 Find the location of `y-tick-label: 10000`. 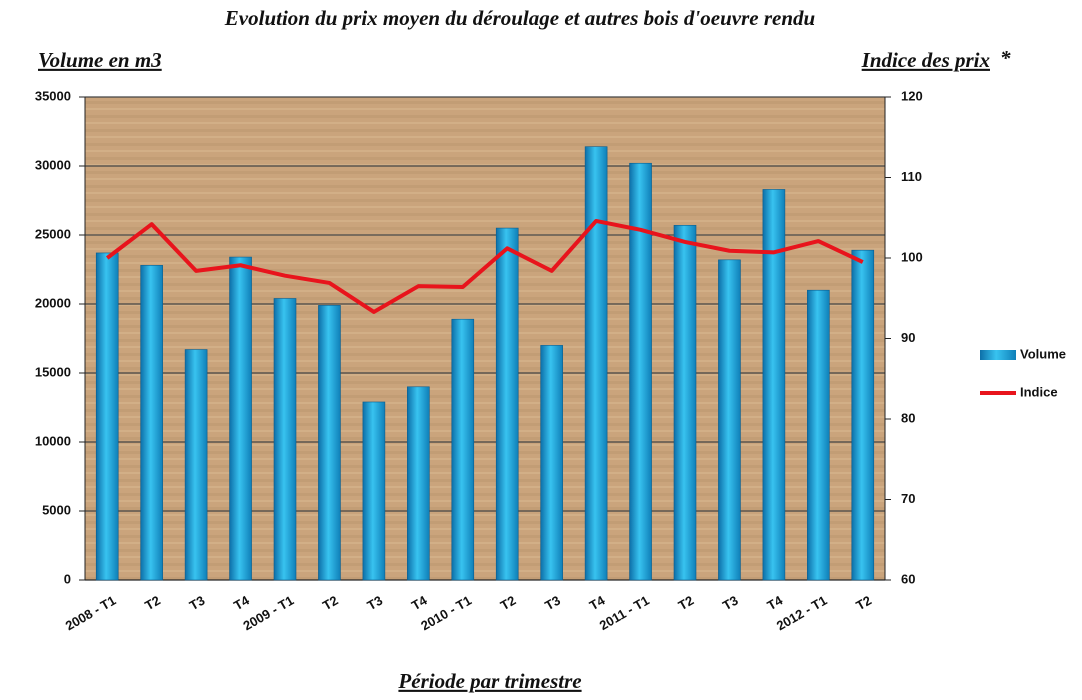

y-tick-label: 10000 is located at coordinates (53, 440).